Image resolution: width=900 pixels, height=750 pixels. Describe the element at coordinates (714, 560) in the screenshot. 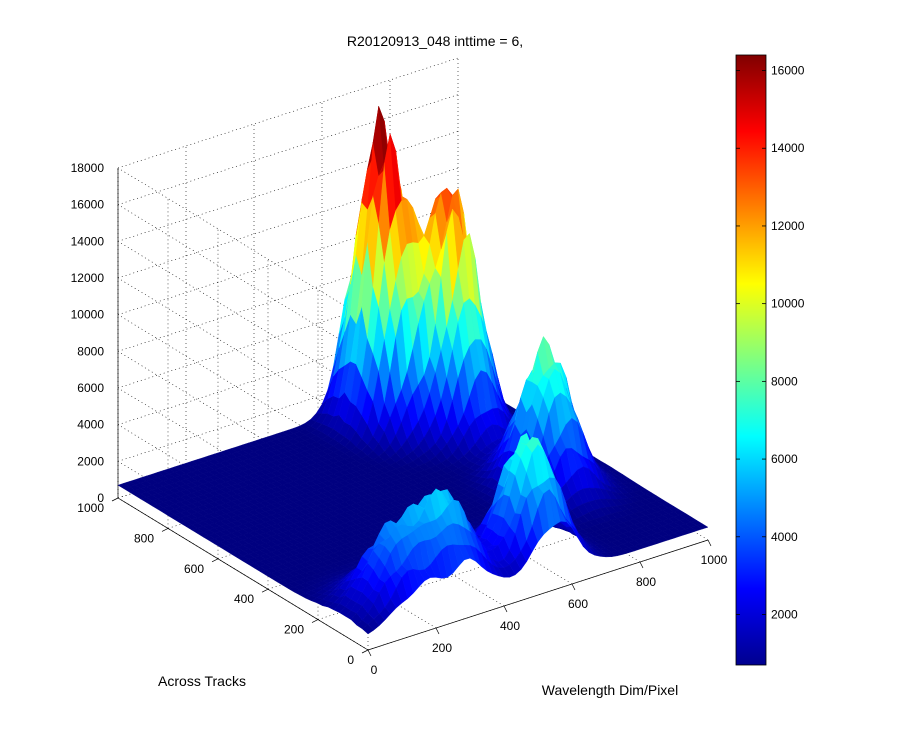

I see `x-tick-label: 1000` at that location.